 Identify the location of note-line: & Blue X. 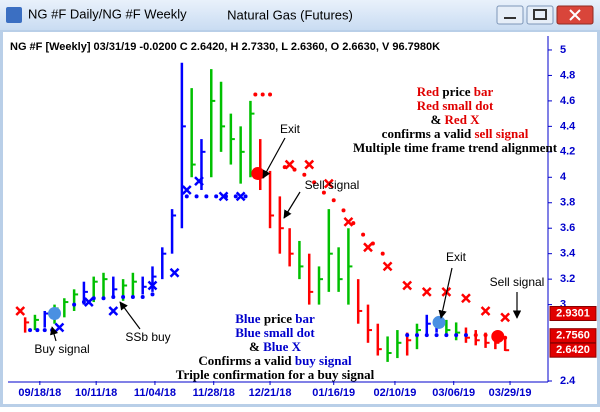
(275, 346).